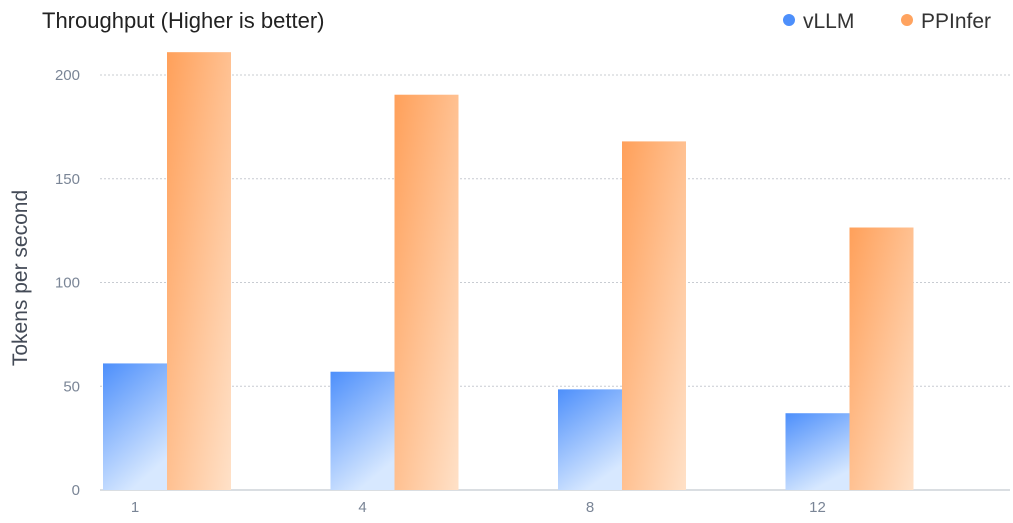 This screenshot has height=523, width=1013. I want to click on y-tick-label: 100, so click(67, 283).